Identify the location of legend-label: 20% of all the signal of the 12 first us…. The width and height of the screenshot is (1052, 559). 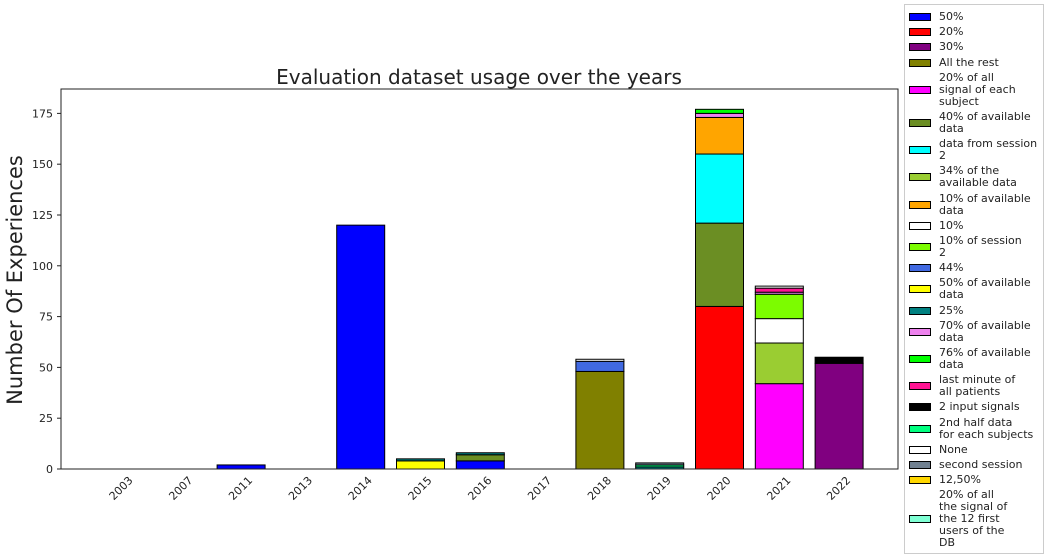
(973, 519).